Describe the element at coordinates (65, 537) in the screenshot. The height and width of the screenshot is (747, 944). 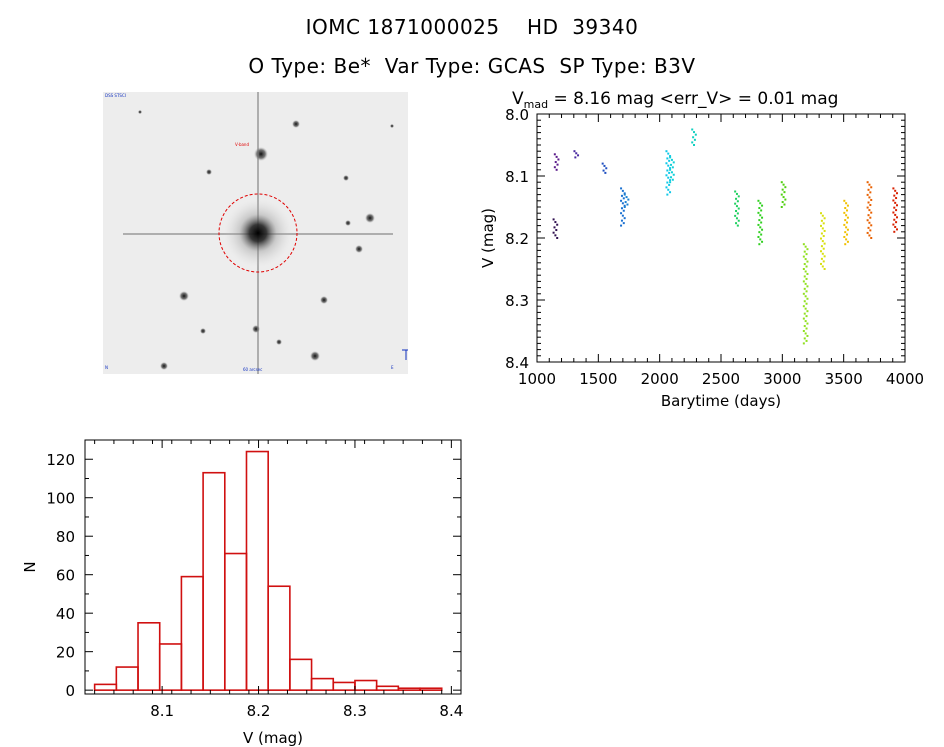
I see `y-tick-label: 80` at that location.